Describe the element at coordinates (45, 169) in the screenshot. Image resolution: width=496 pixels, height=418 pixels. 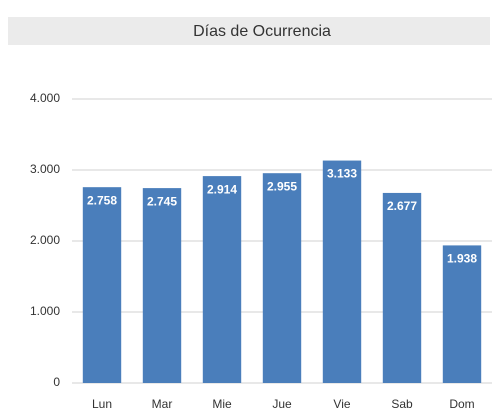
I see `y-tick-label: 3.000` at that location.